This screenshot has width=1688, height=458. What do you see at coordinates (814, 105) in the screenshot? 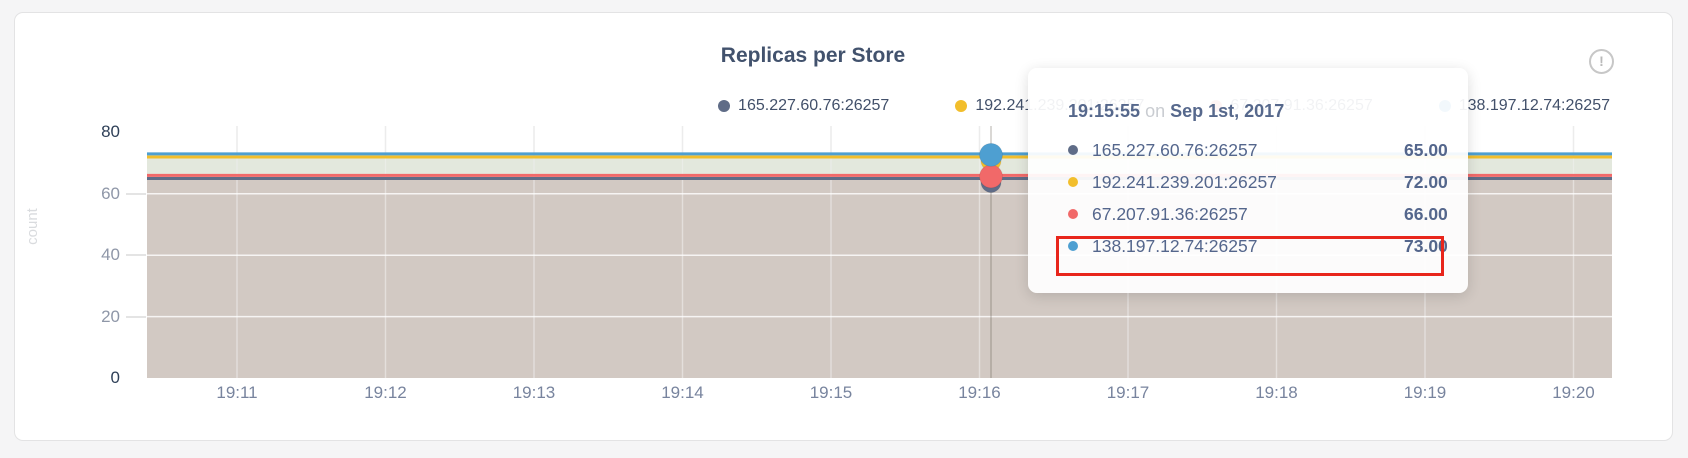
I see `legend-item-label: 165.227.60.76:26257` at bounding box center [814, 105].